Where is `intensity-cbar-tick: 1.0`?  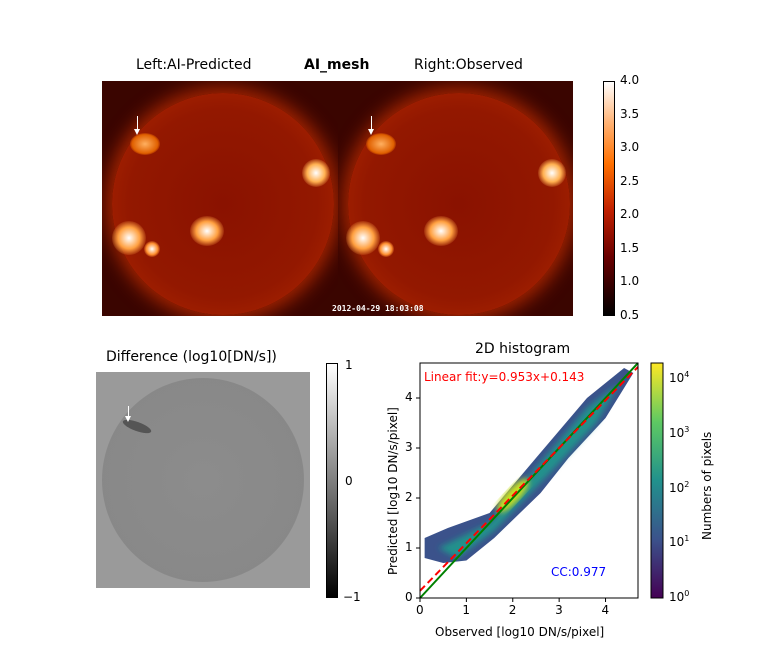 intensity-cbar-tick: 1.0 is located at coordinates (630, 281).